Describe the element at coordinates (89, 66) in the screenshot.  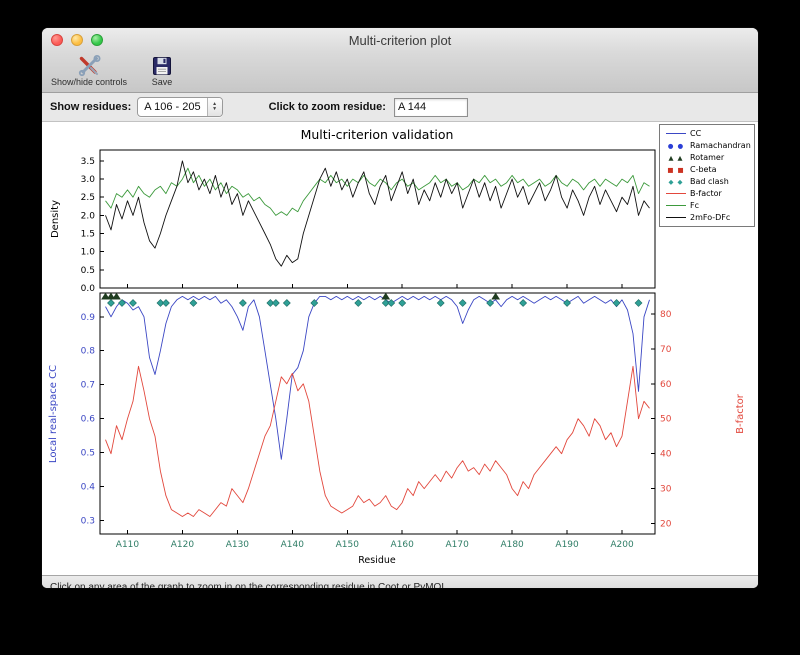
I see `tools-icon` at that location.